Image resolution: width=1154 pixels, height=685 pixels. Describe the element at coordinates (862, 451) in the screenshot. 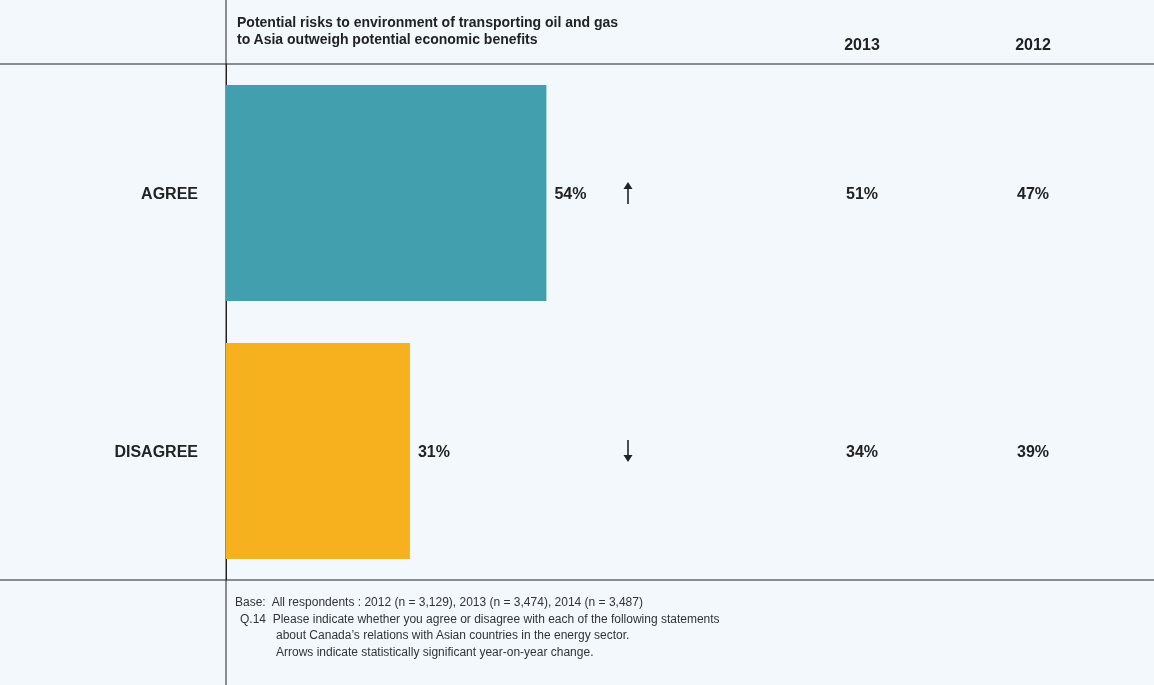

I see `text: 34%` at that location.